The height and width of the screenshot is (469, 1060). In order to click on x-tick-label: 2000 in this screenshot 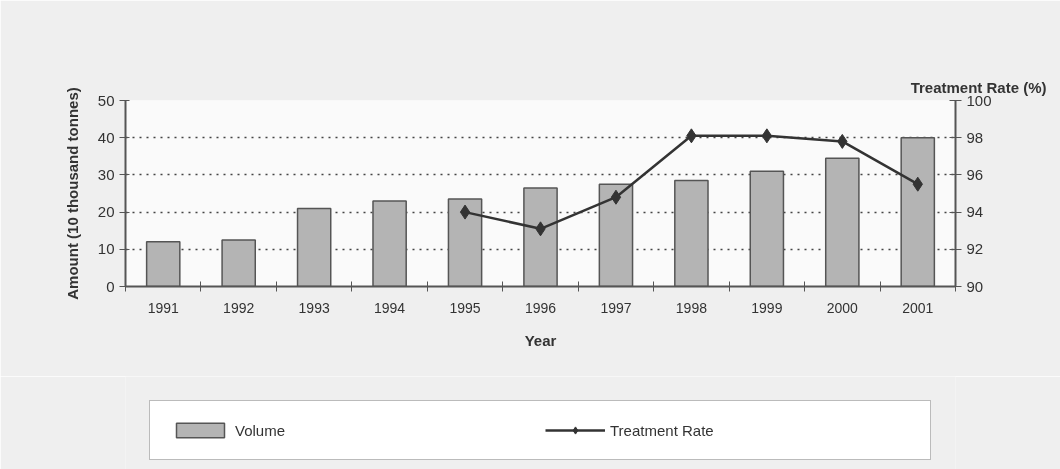, I will do `click(842, 307)`.